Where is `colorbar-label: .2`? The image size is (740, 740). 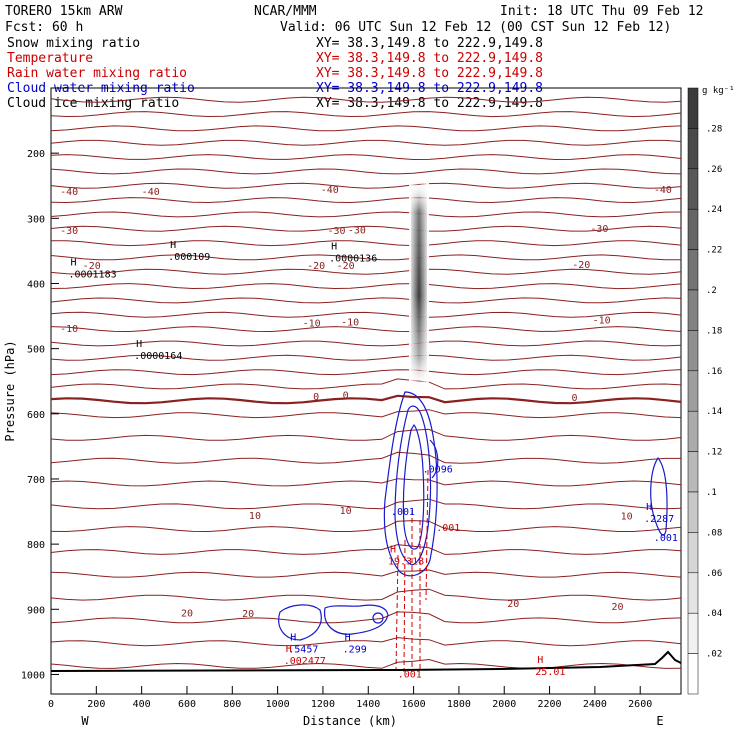
colorbar-label: .2 is located at coordinates (711, 291).